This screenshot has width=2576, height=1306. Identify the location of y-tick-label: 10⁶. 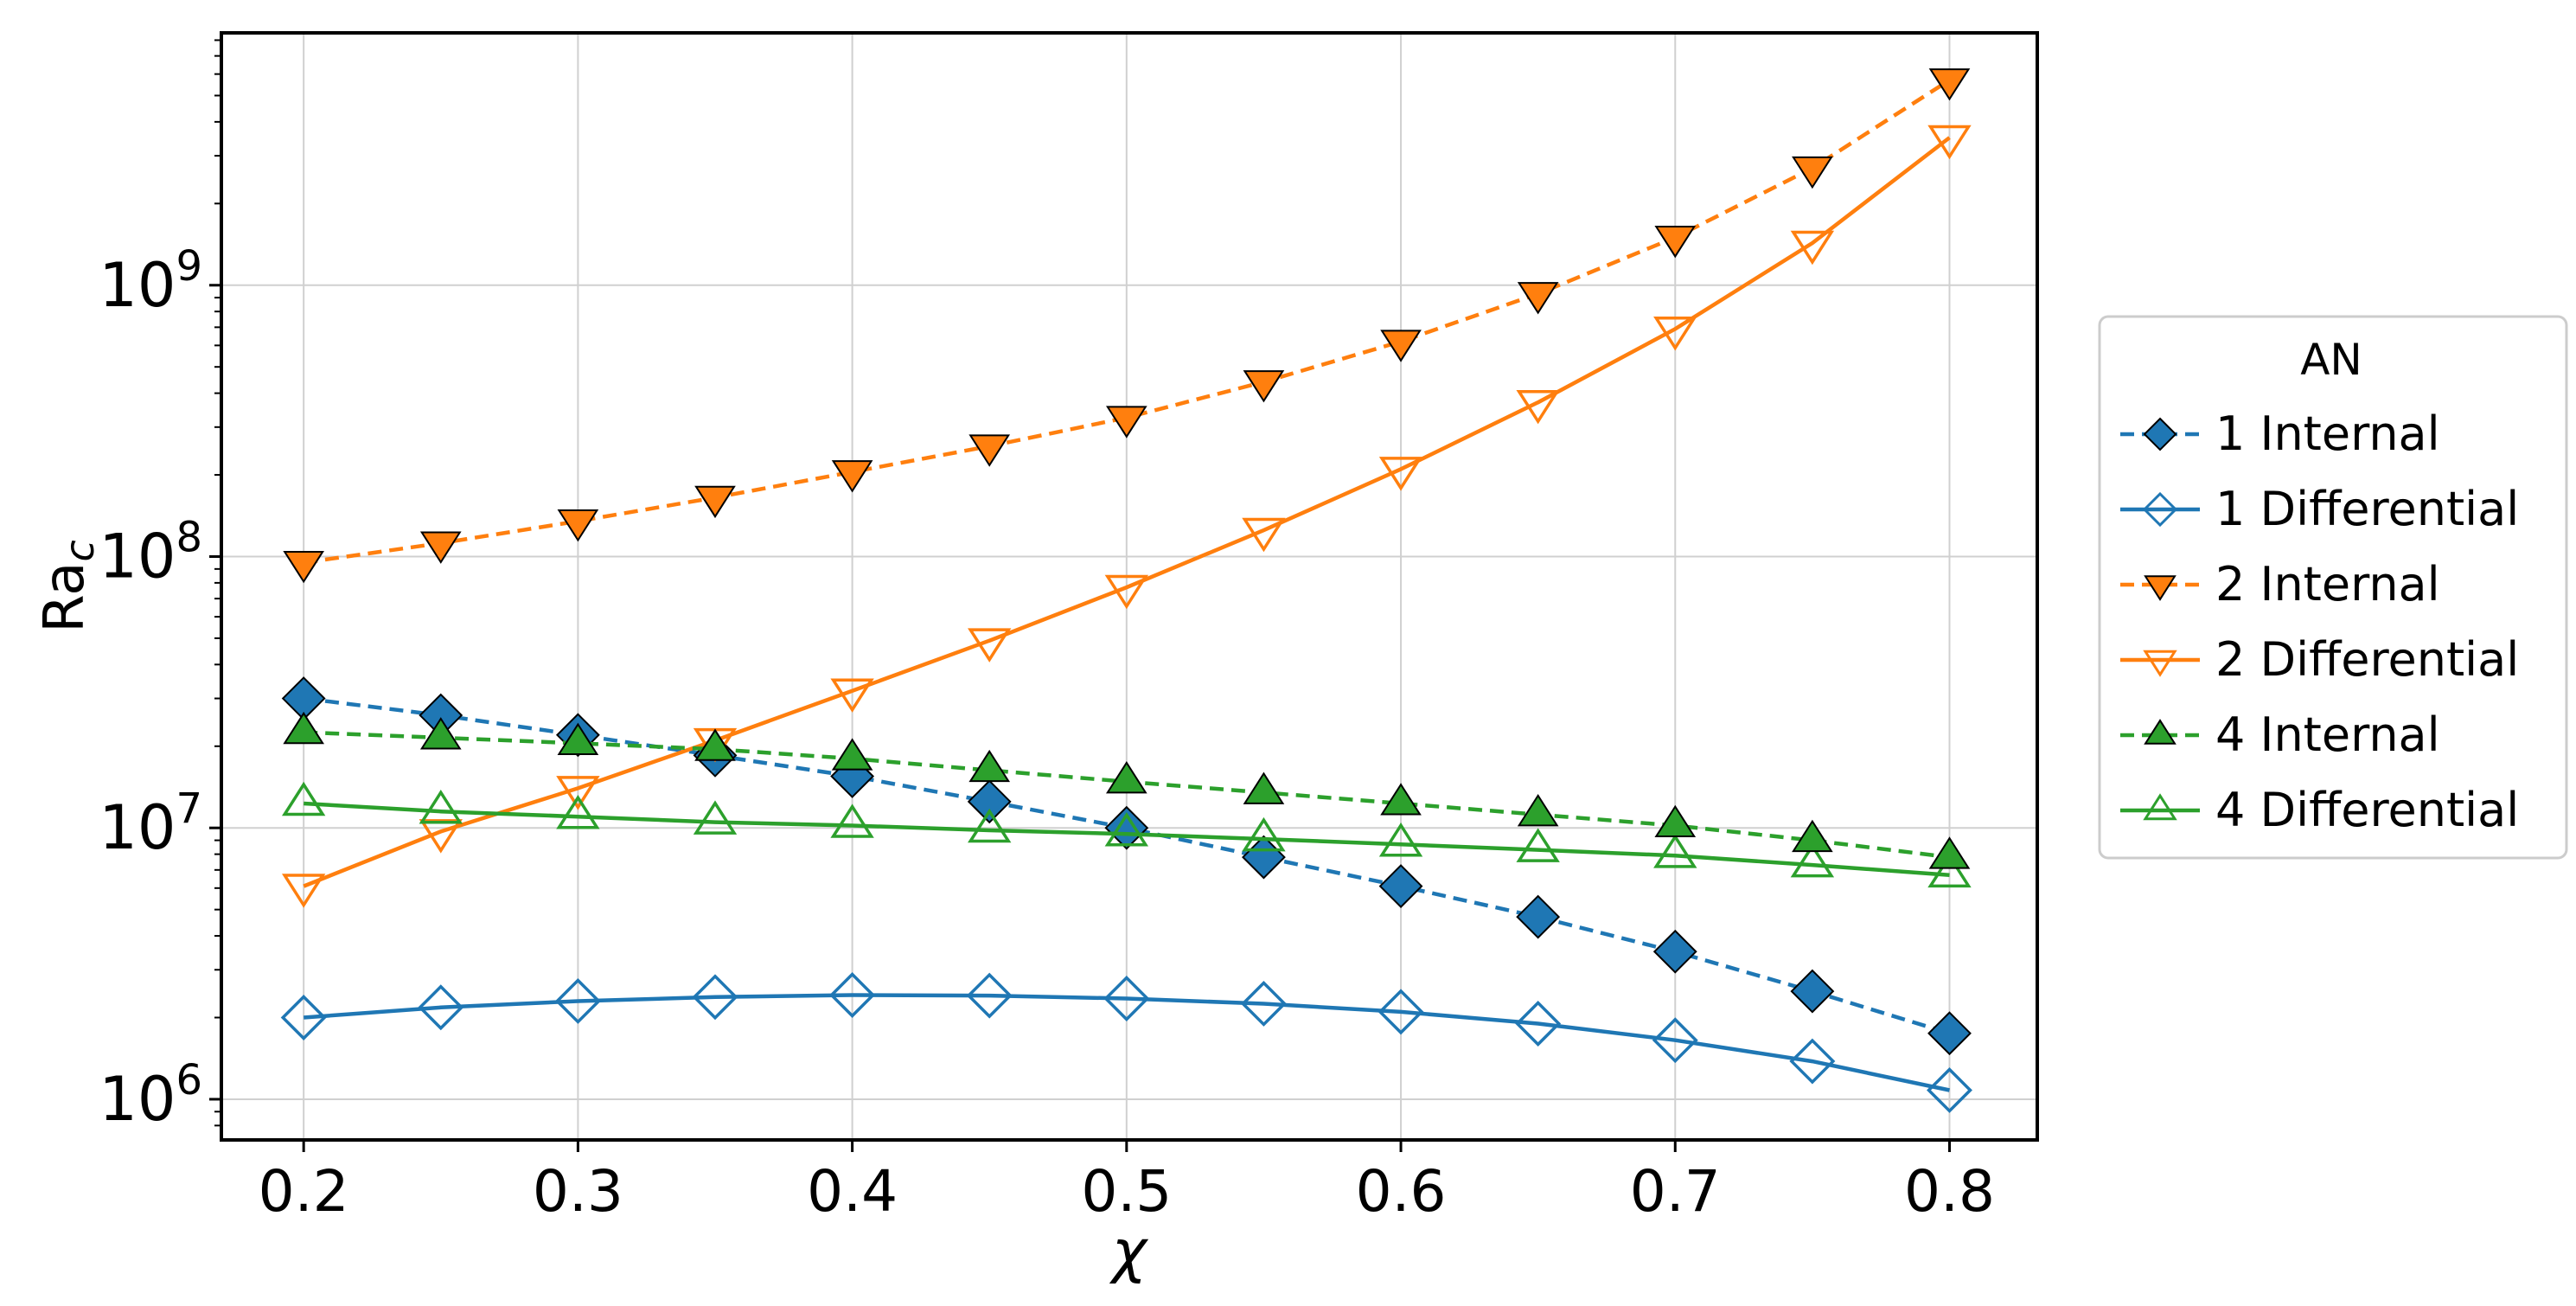
(151, 1095).